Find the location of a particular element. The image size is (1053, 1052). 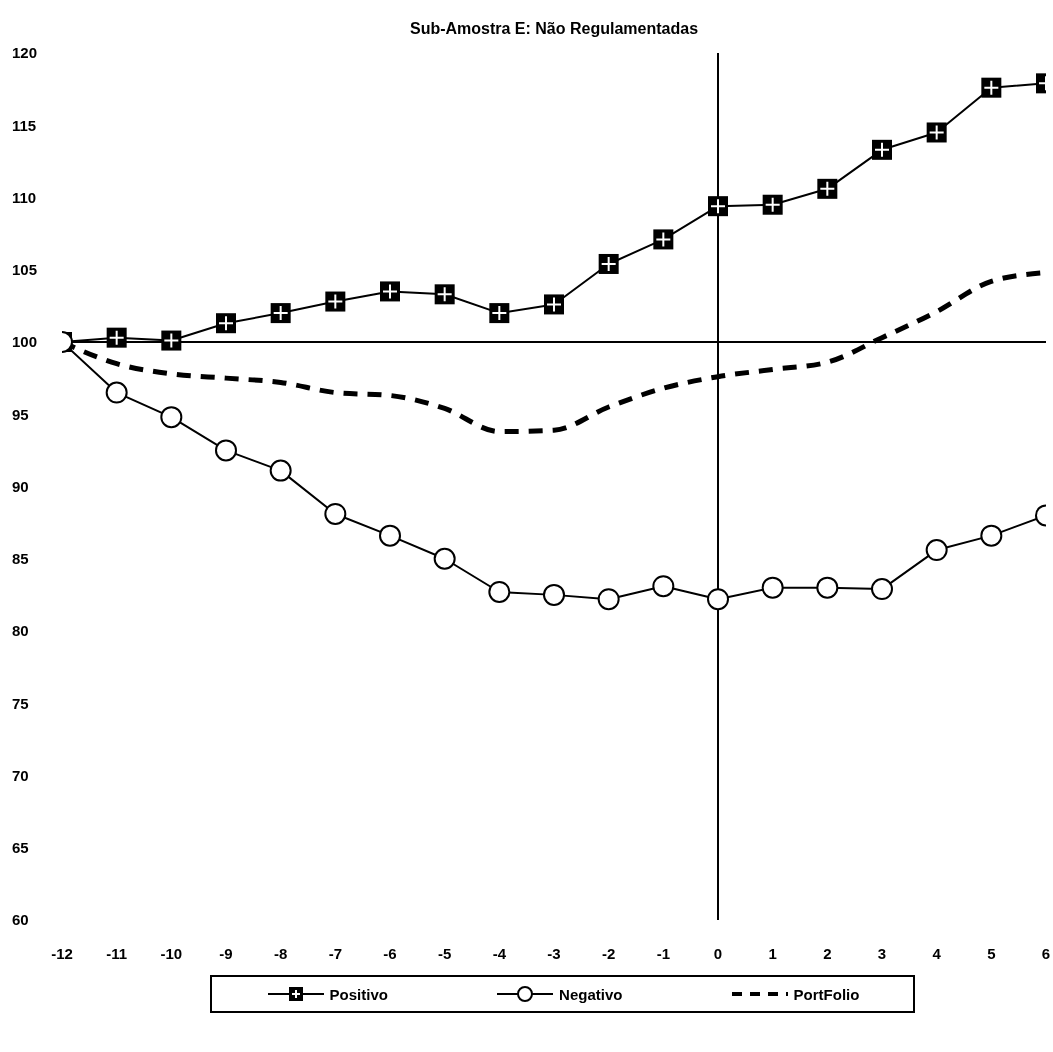

y-tick-label: 60 is located at coordinates (20, 920).